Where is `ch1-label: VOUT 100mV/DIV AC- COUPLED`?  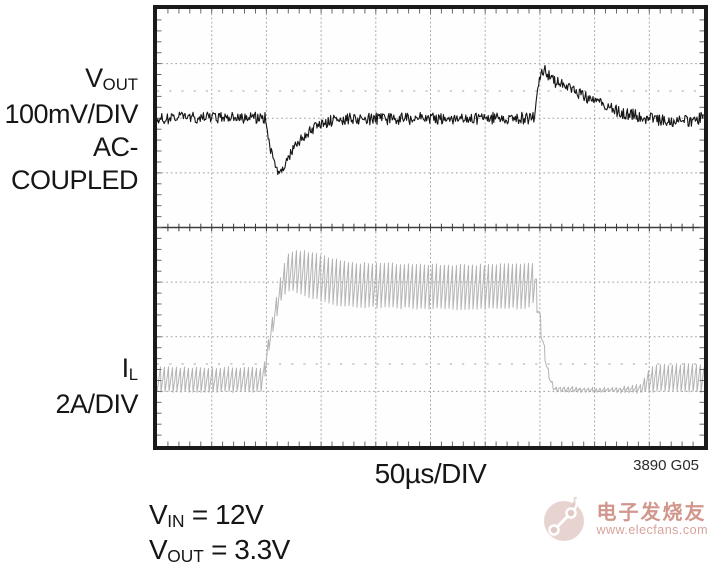 ch1-label: VOUT 100mV/DIV AC- COUPLED is located at coordinates (71, 129).